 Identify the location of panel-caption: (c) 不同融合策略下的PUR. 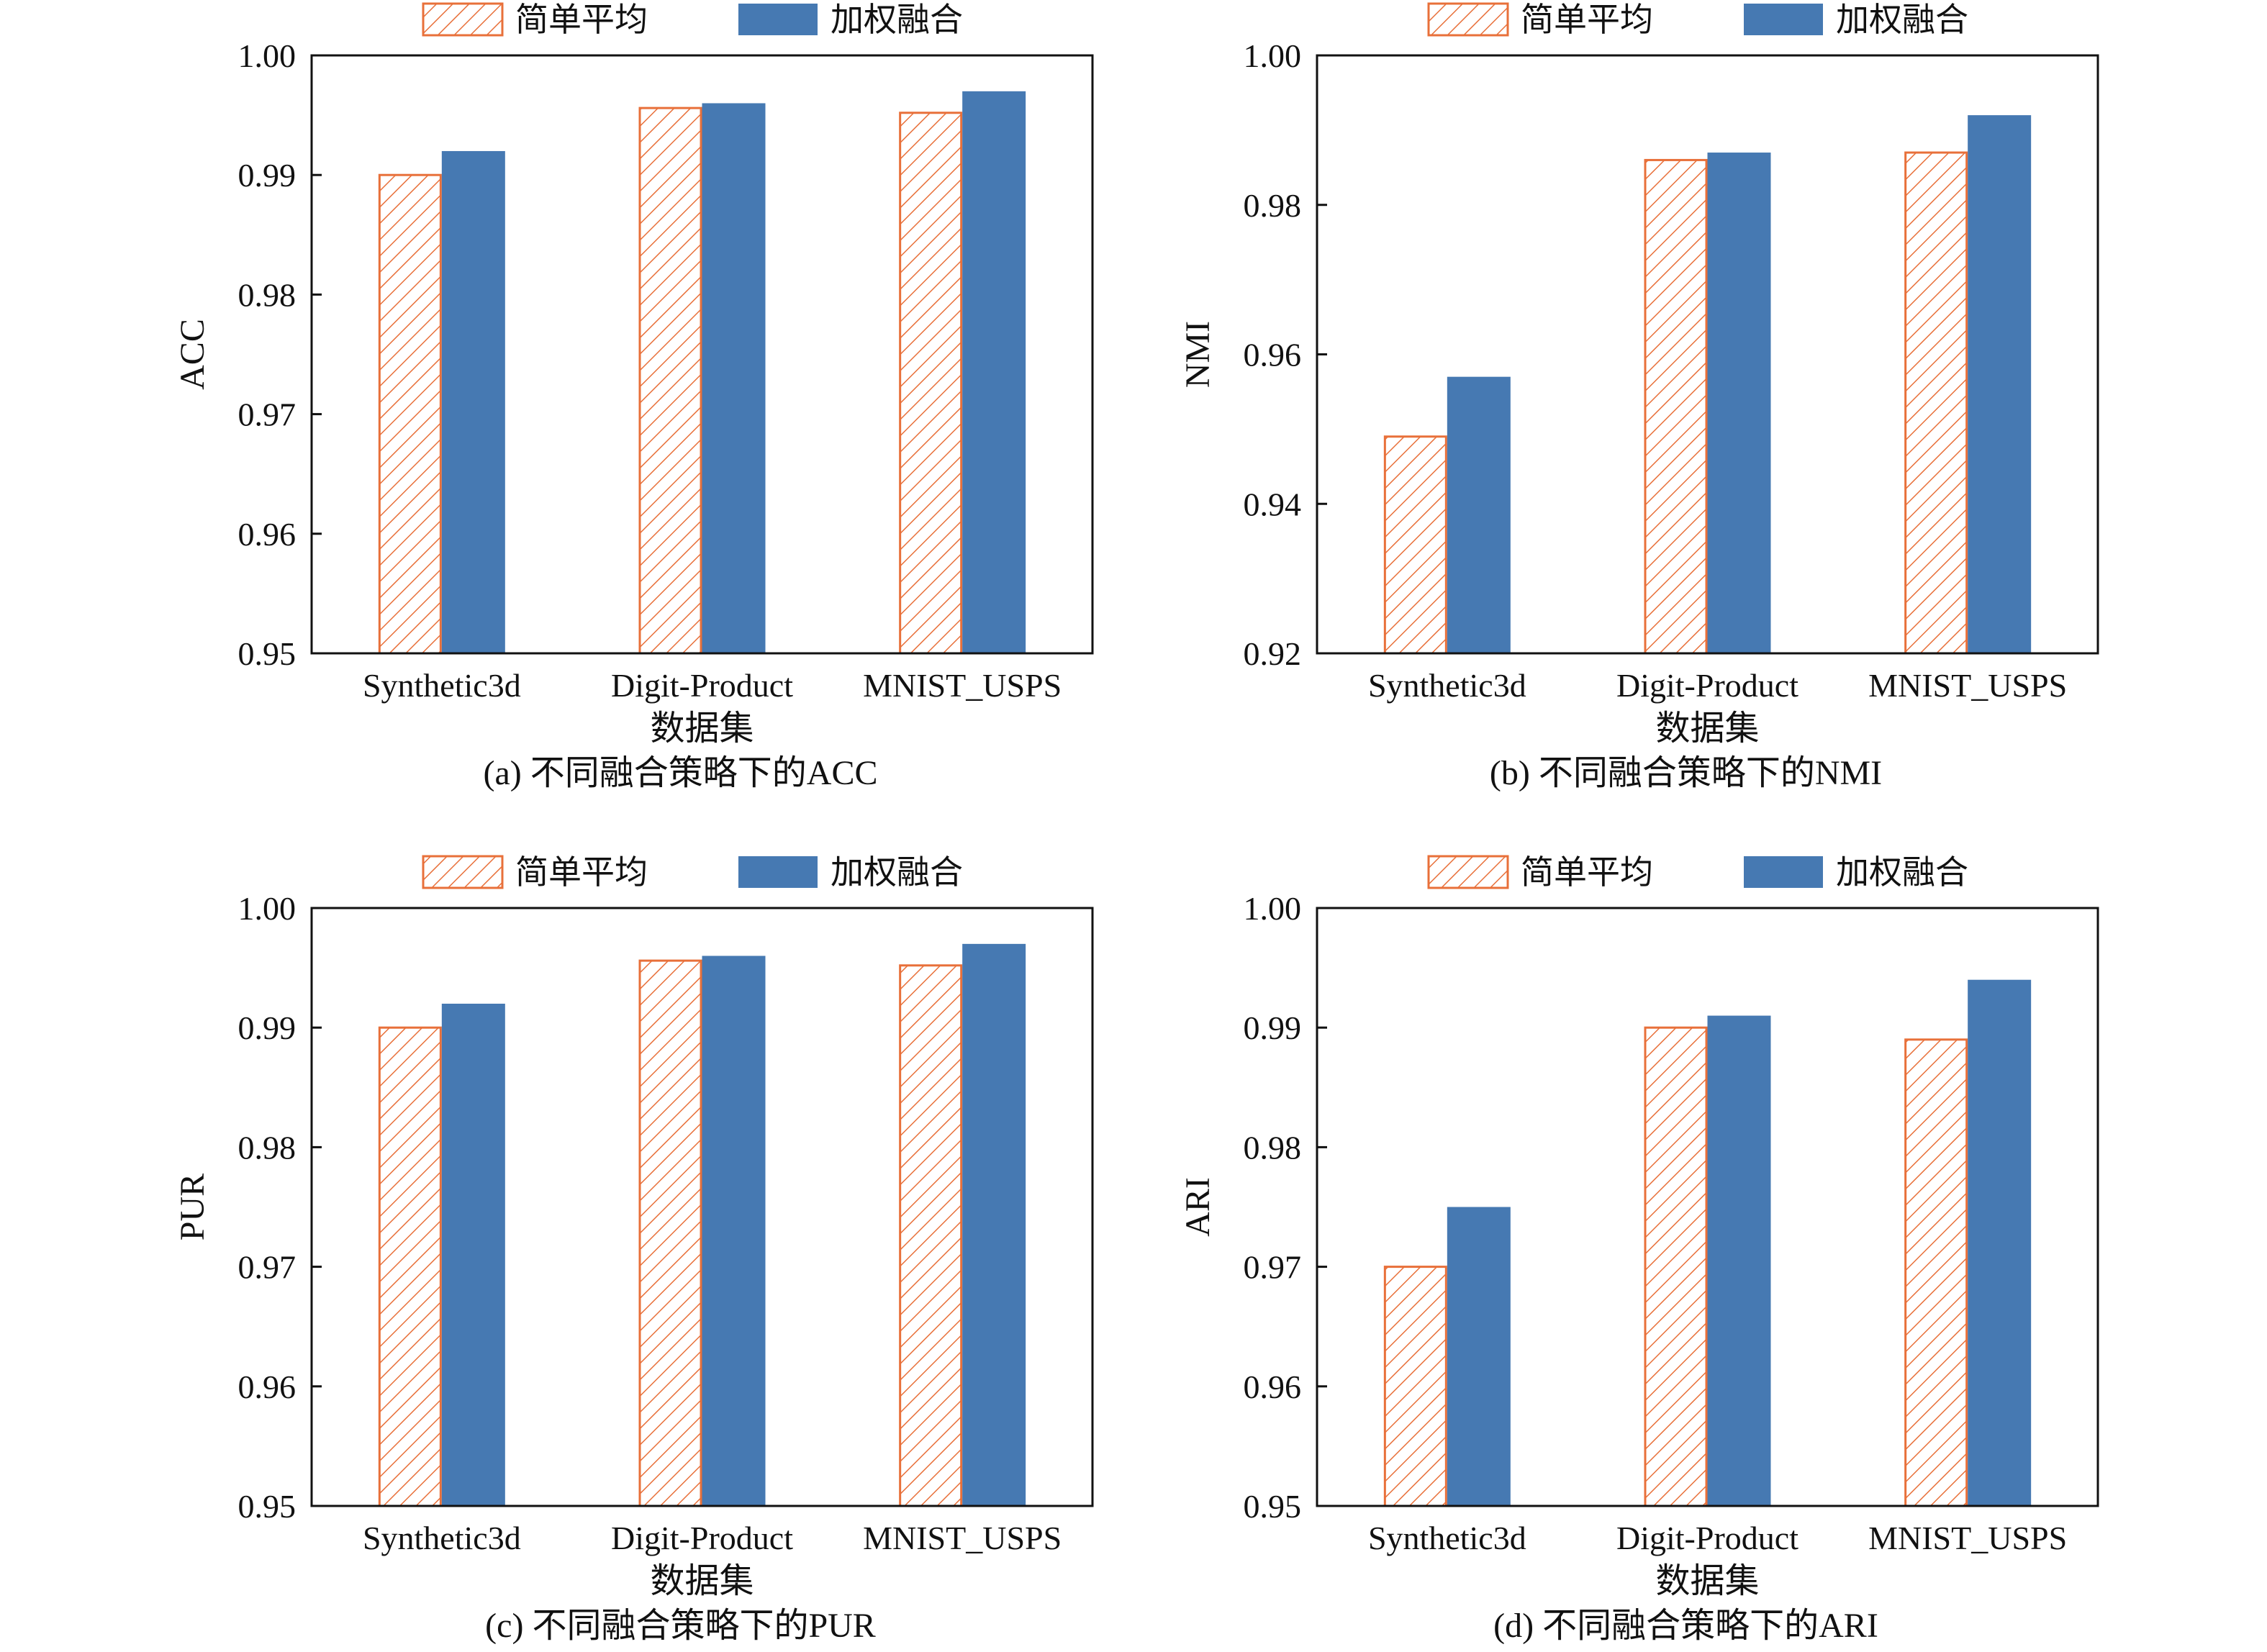
(681, 1626).